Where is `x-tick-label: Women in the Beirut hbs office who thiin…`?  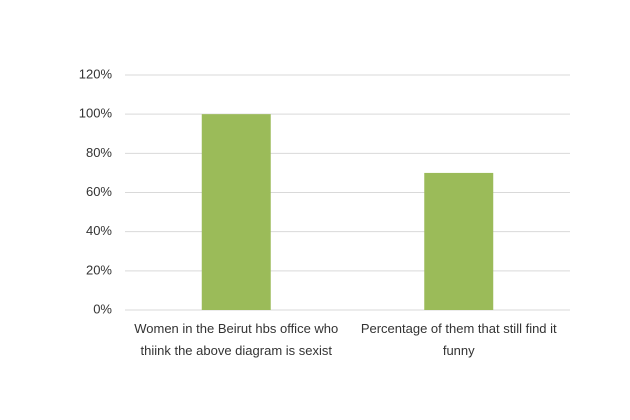
x-tick-label: Women in the Beirut hbs office who thiin… is located at coordinates (236, 339).